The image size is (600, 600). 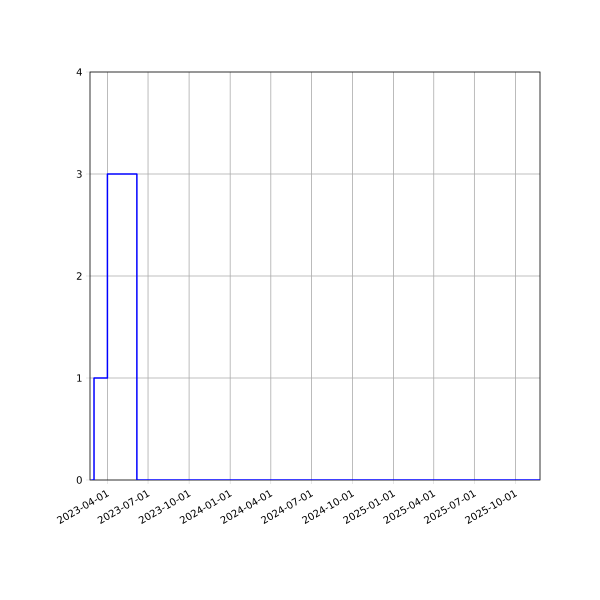 What do you see at coordinates (79, 174) in the screenshot?
I see `y-tick-label: 3` at bounding box center [79, 174].